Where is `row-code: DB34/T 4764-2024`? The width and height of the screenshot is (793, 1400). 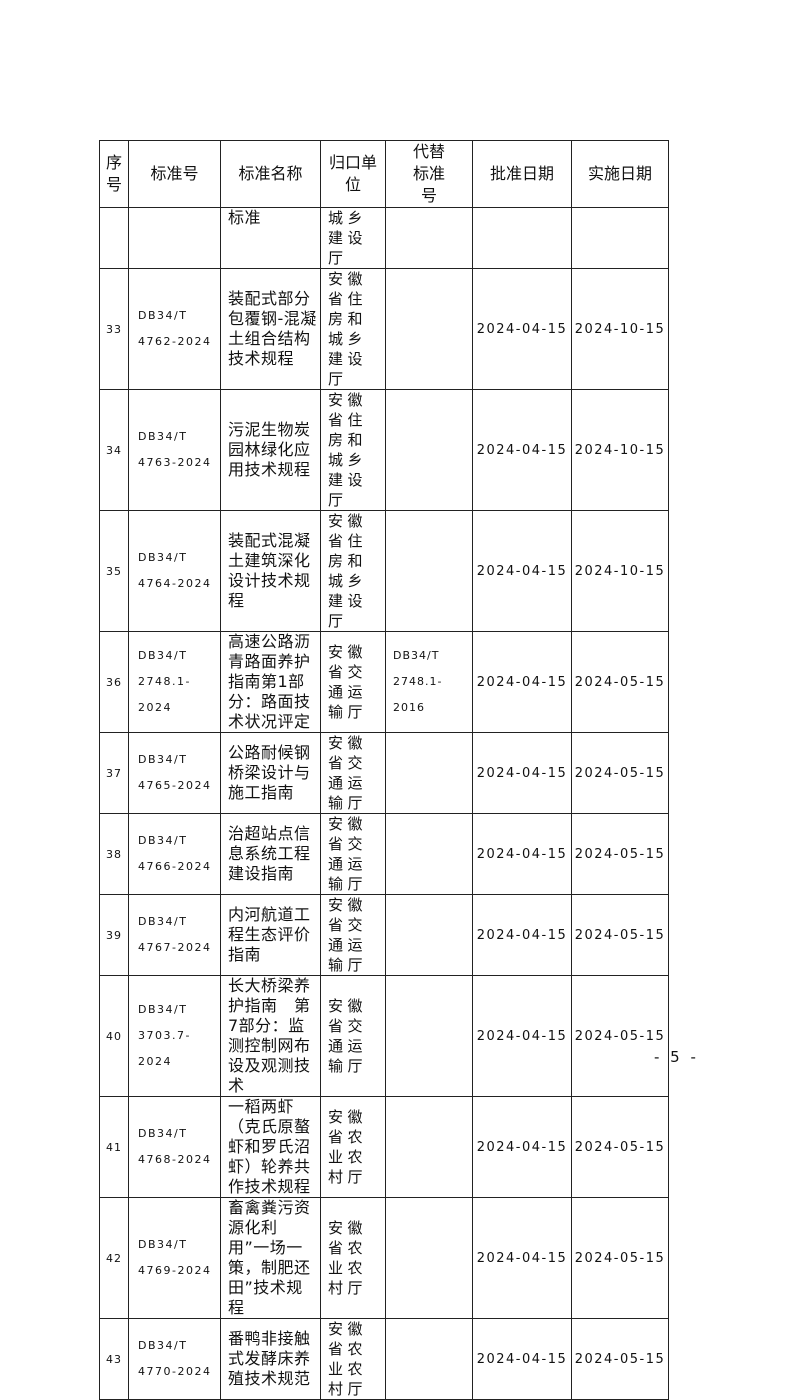 row-code: DB34/T 4764-2024 is located at coordinates (174, 571).